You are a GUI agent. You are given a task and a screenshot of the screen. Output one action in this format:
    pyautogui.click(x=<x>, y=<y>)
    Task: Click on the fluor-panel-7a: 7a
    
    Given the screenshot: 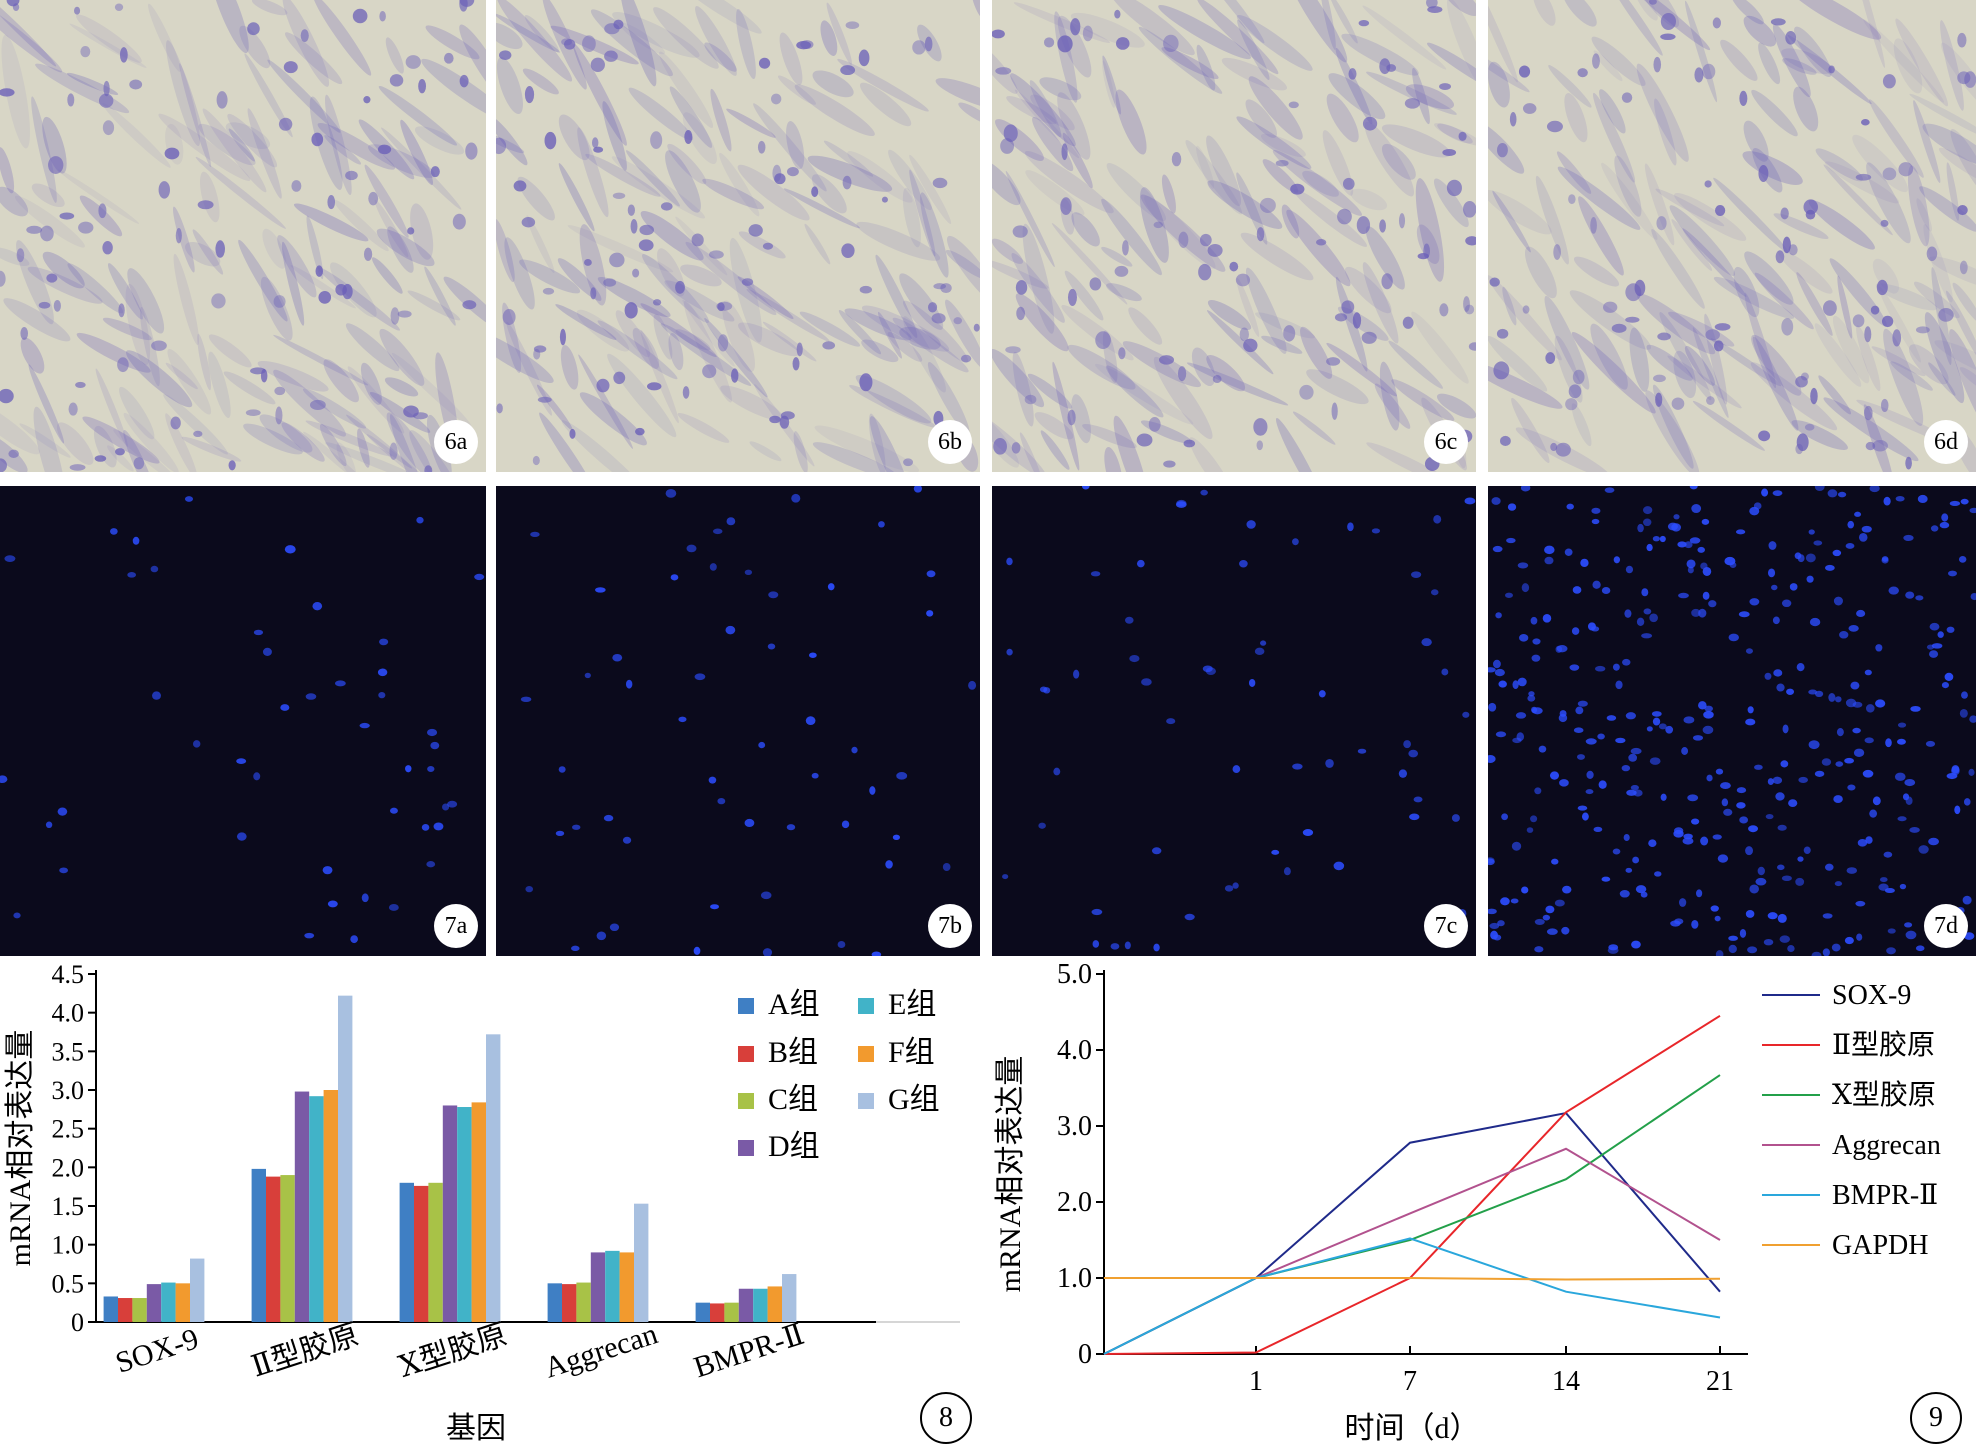 What is the action you would take?
    pyautogui.click(x=243, y=721)
    